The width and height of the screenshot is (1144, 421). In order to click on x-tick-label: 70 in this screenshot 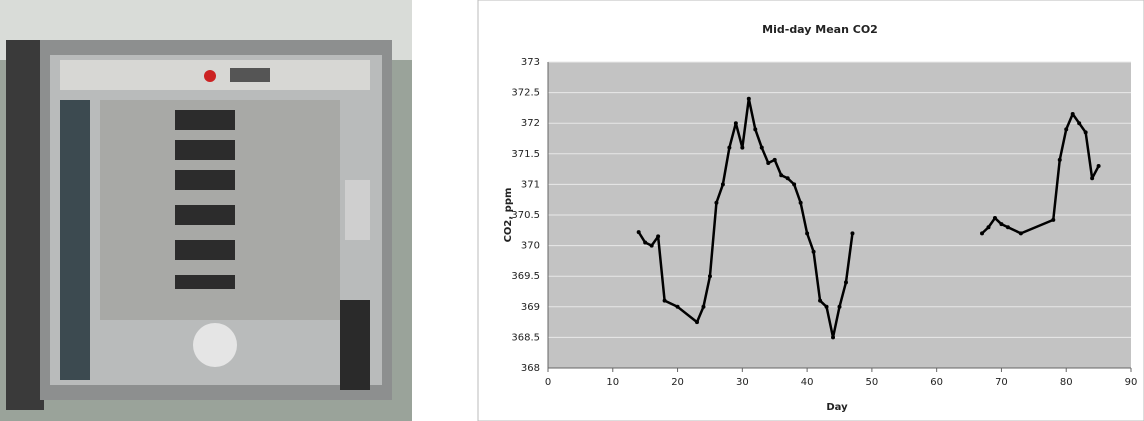, I will do `click(1001, 382)`.